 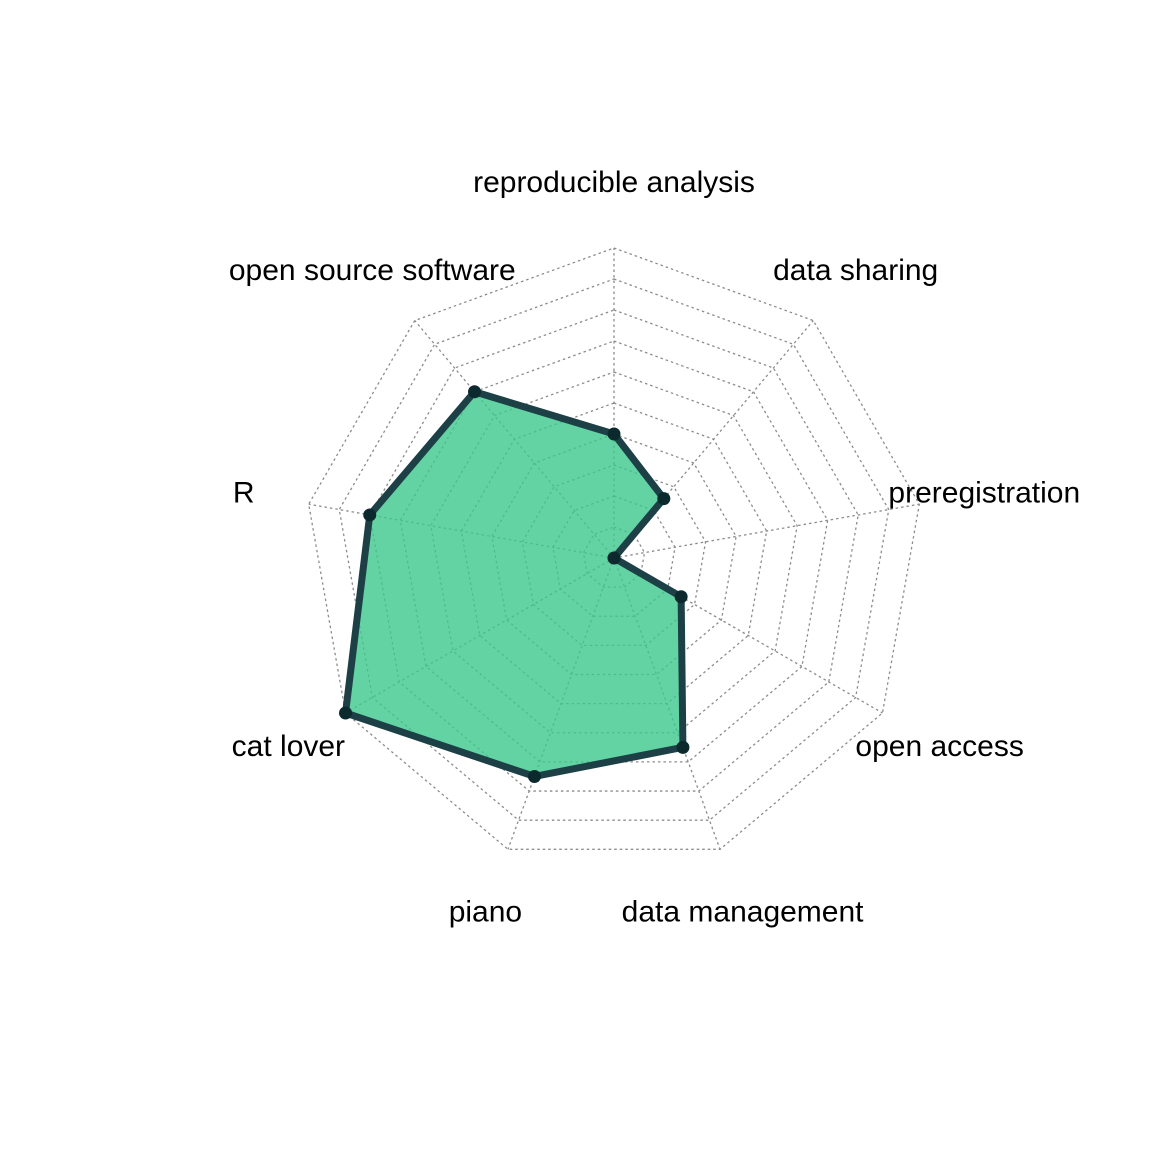 I want to click on data-point-data-sharing, so click(x=664, y=499).